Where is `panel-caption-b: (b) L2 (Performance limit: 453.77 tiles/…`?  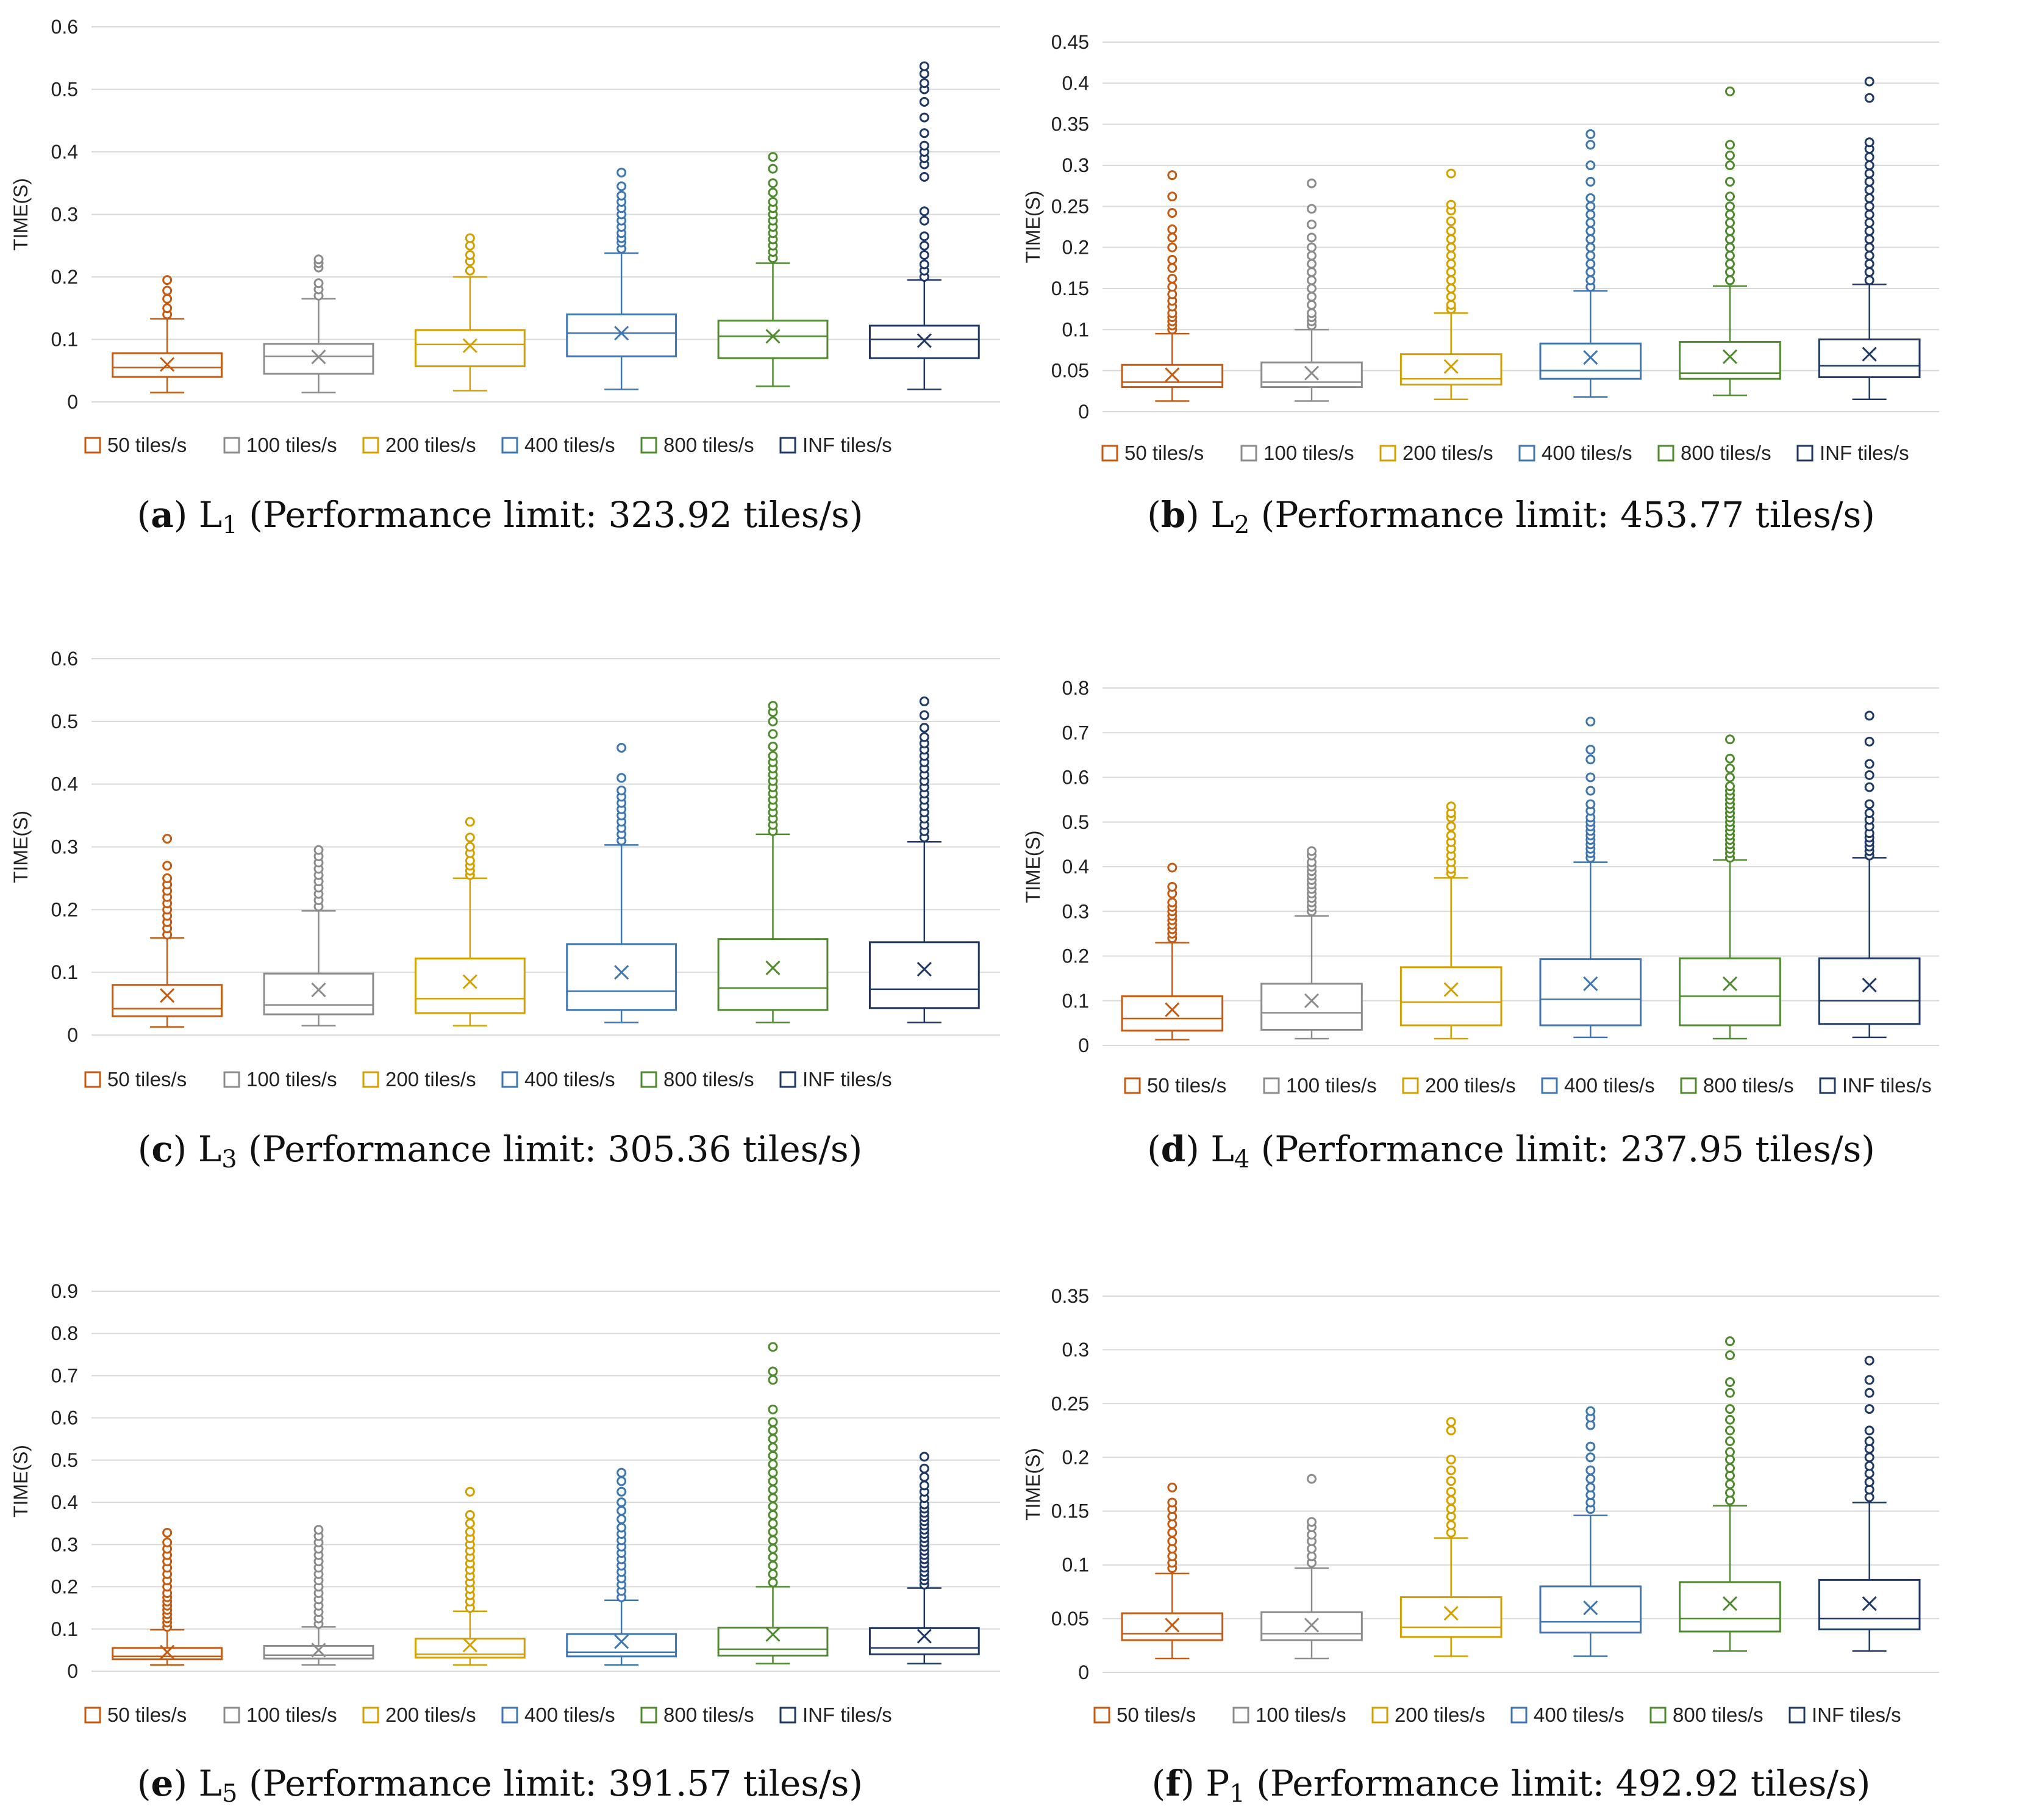 panel-caption-b: (b) L2 (Performance limit: 453.77 tiles/… is located at coordinates (1511, 516).